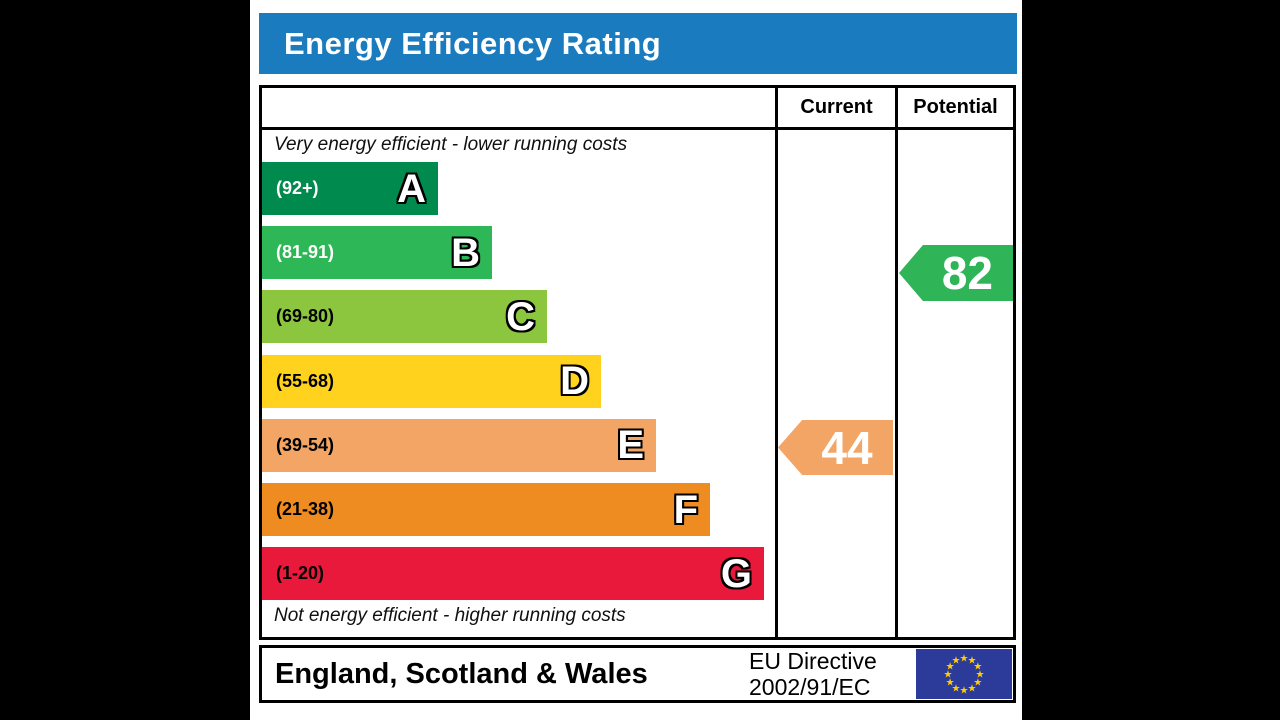 This screenshot has height=720, width=1280. I want to click on band-range-label: (81-91), so click(305, 252).